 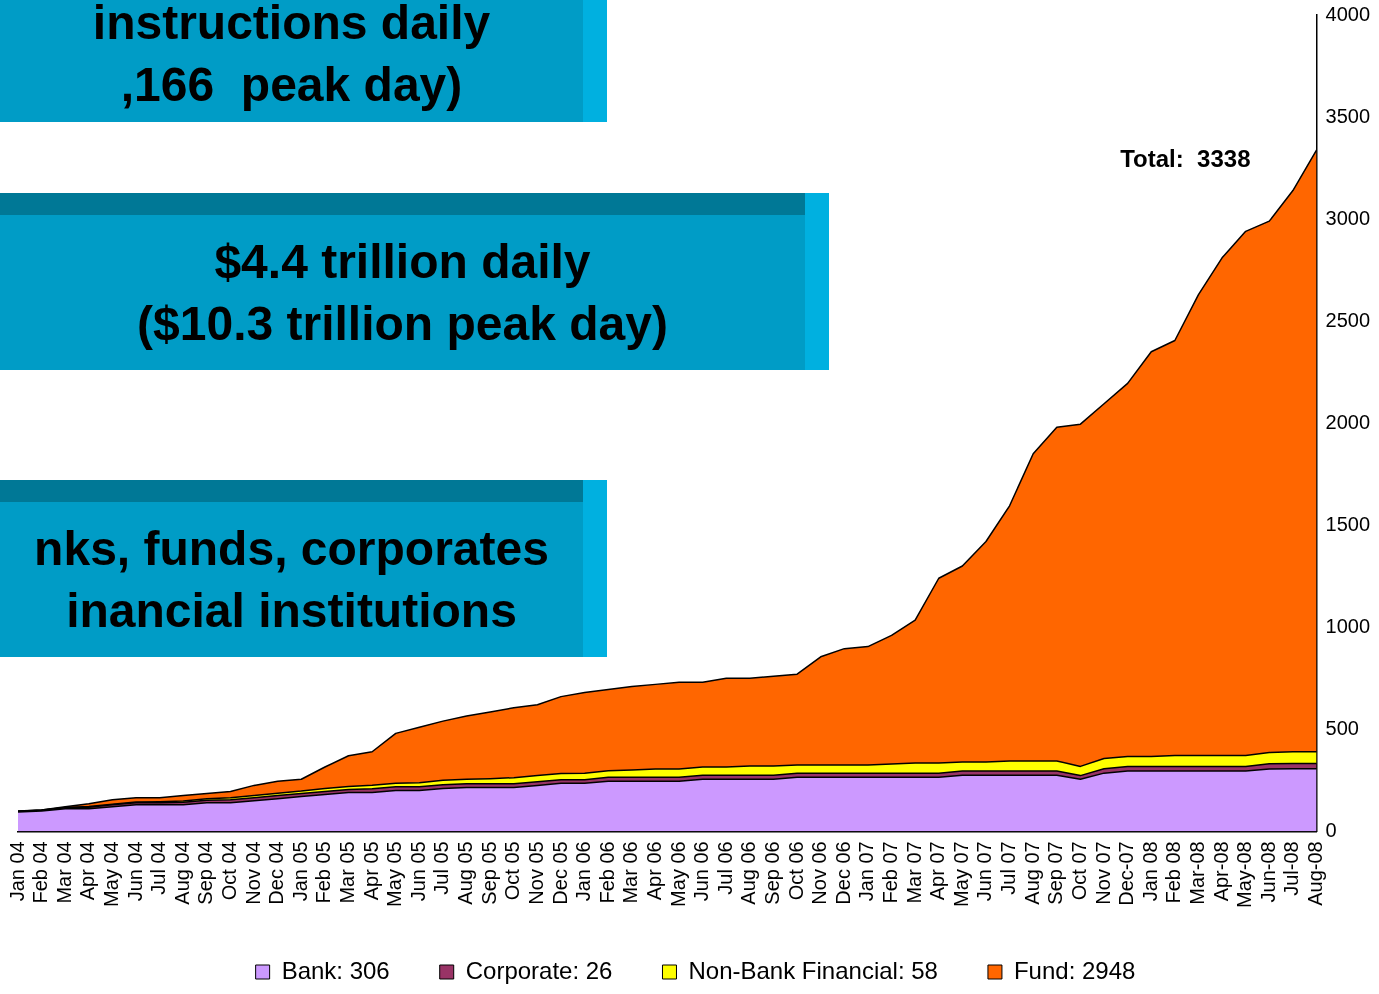 I want to click on x-tick-label: Mar 04, so click(x=63, y=872).